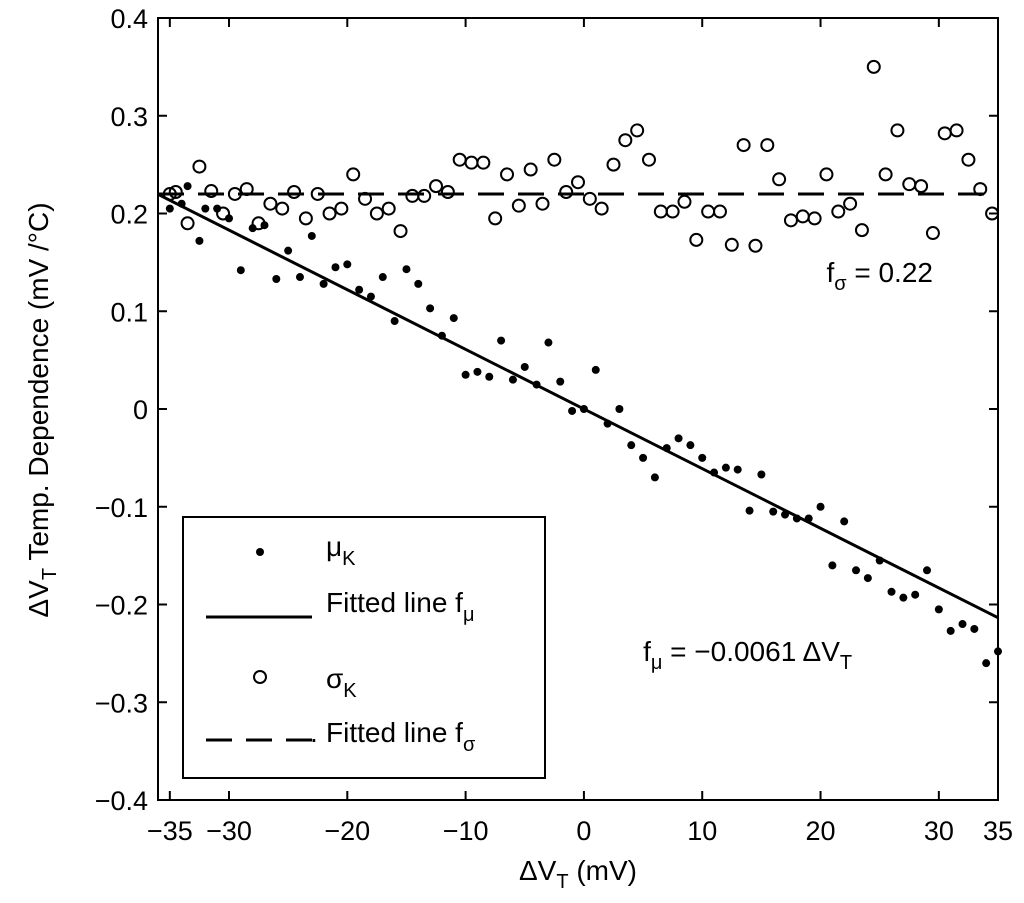 The height and width of the screenshot is (903, 1024). Describe the element at coordinates (121, 606) in the screenshot. I see `y-tick-label: −0.2` at that location.